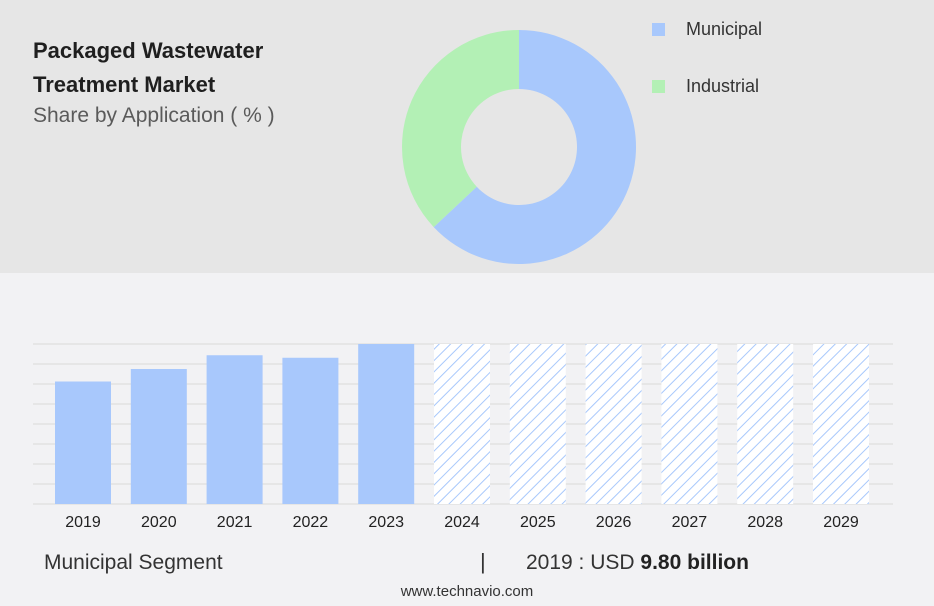 This screenshot has height=606, width=934. Describe the element at coordinates (637, 563) in the screenshot. I see `segment-value: 2019 : USD 9.80 billion` at that location.